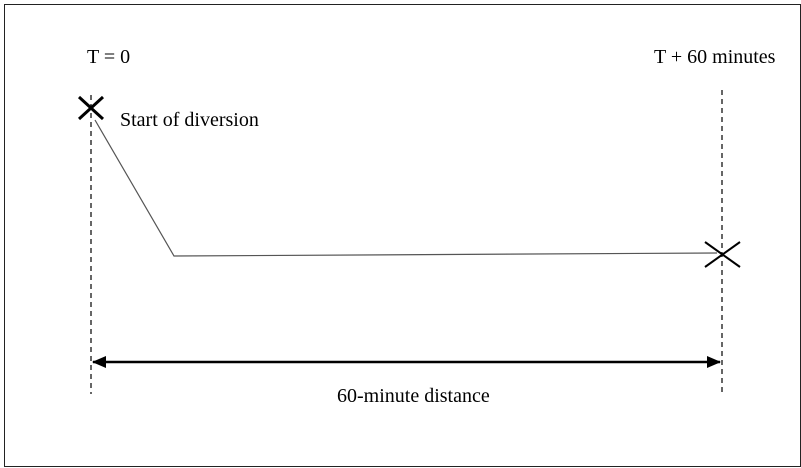 This screenshot has height=468, width=801. I want to click on end-point-x-icon, so click(722, 254).